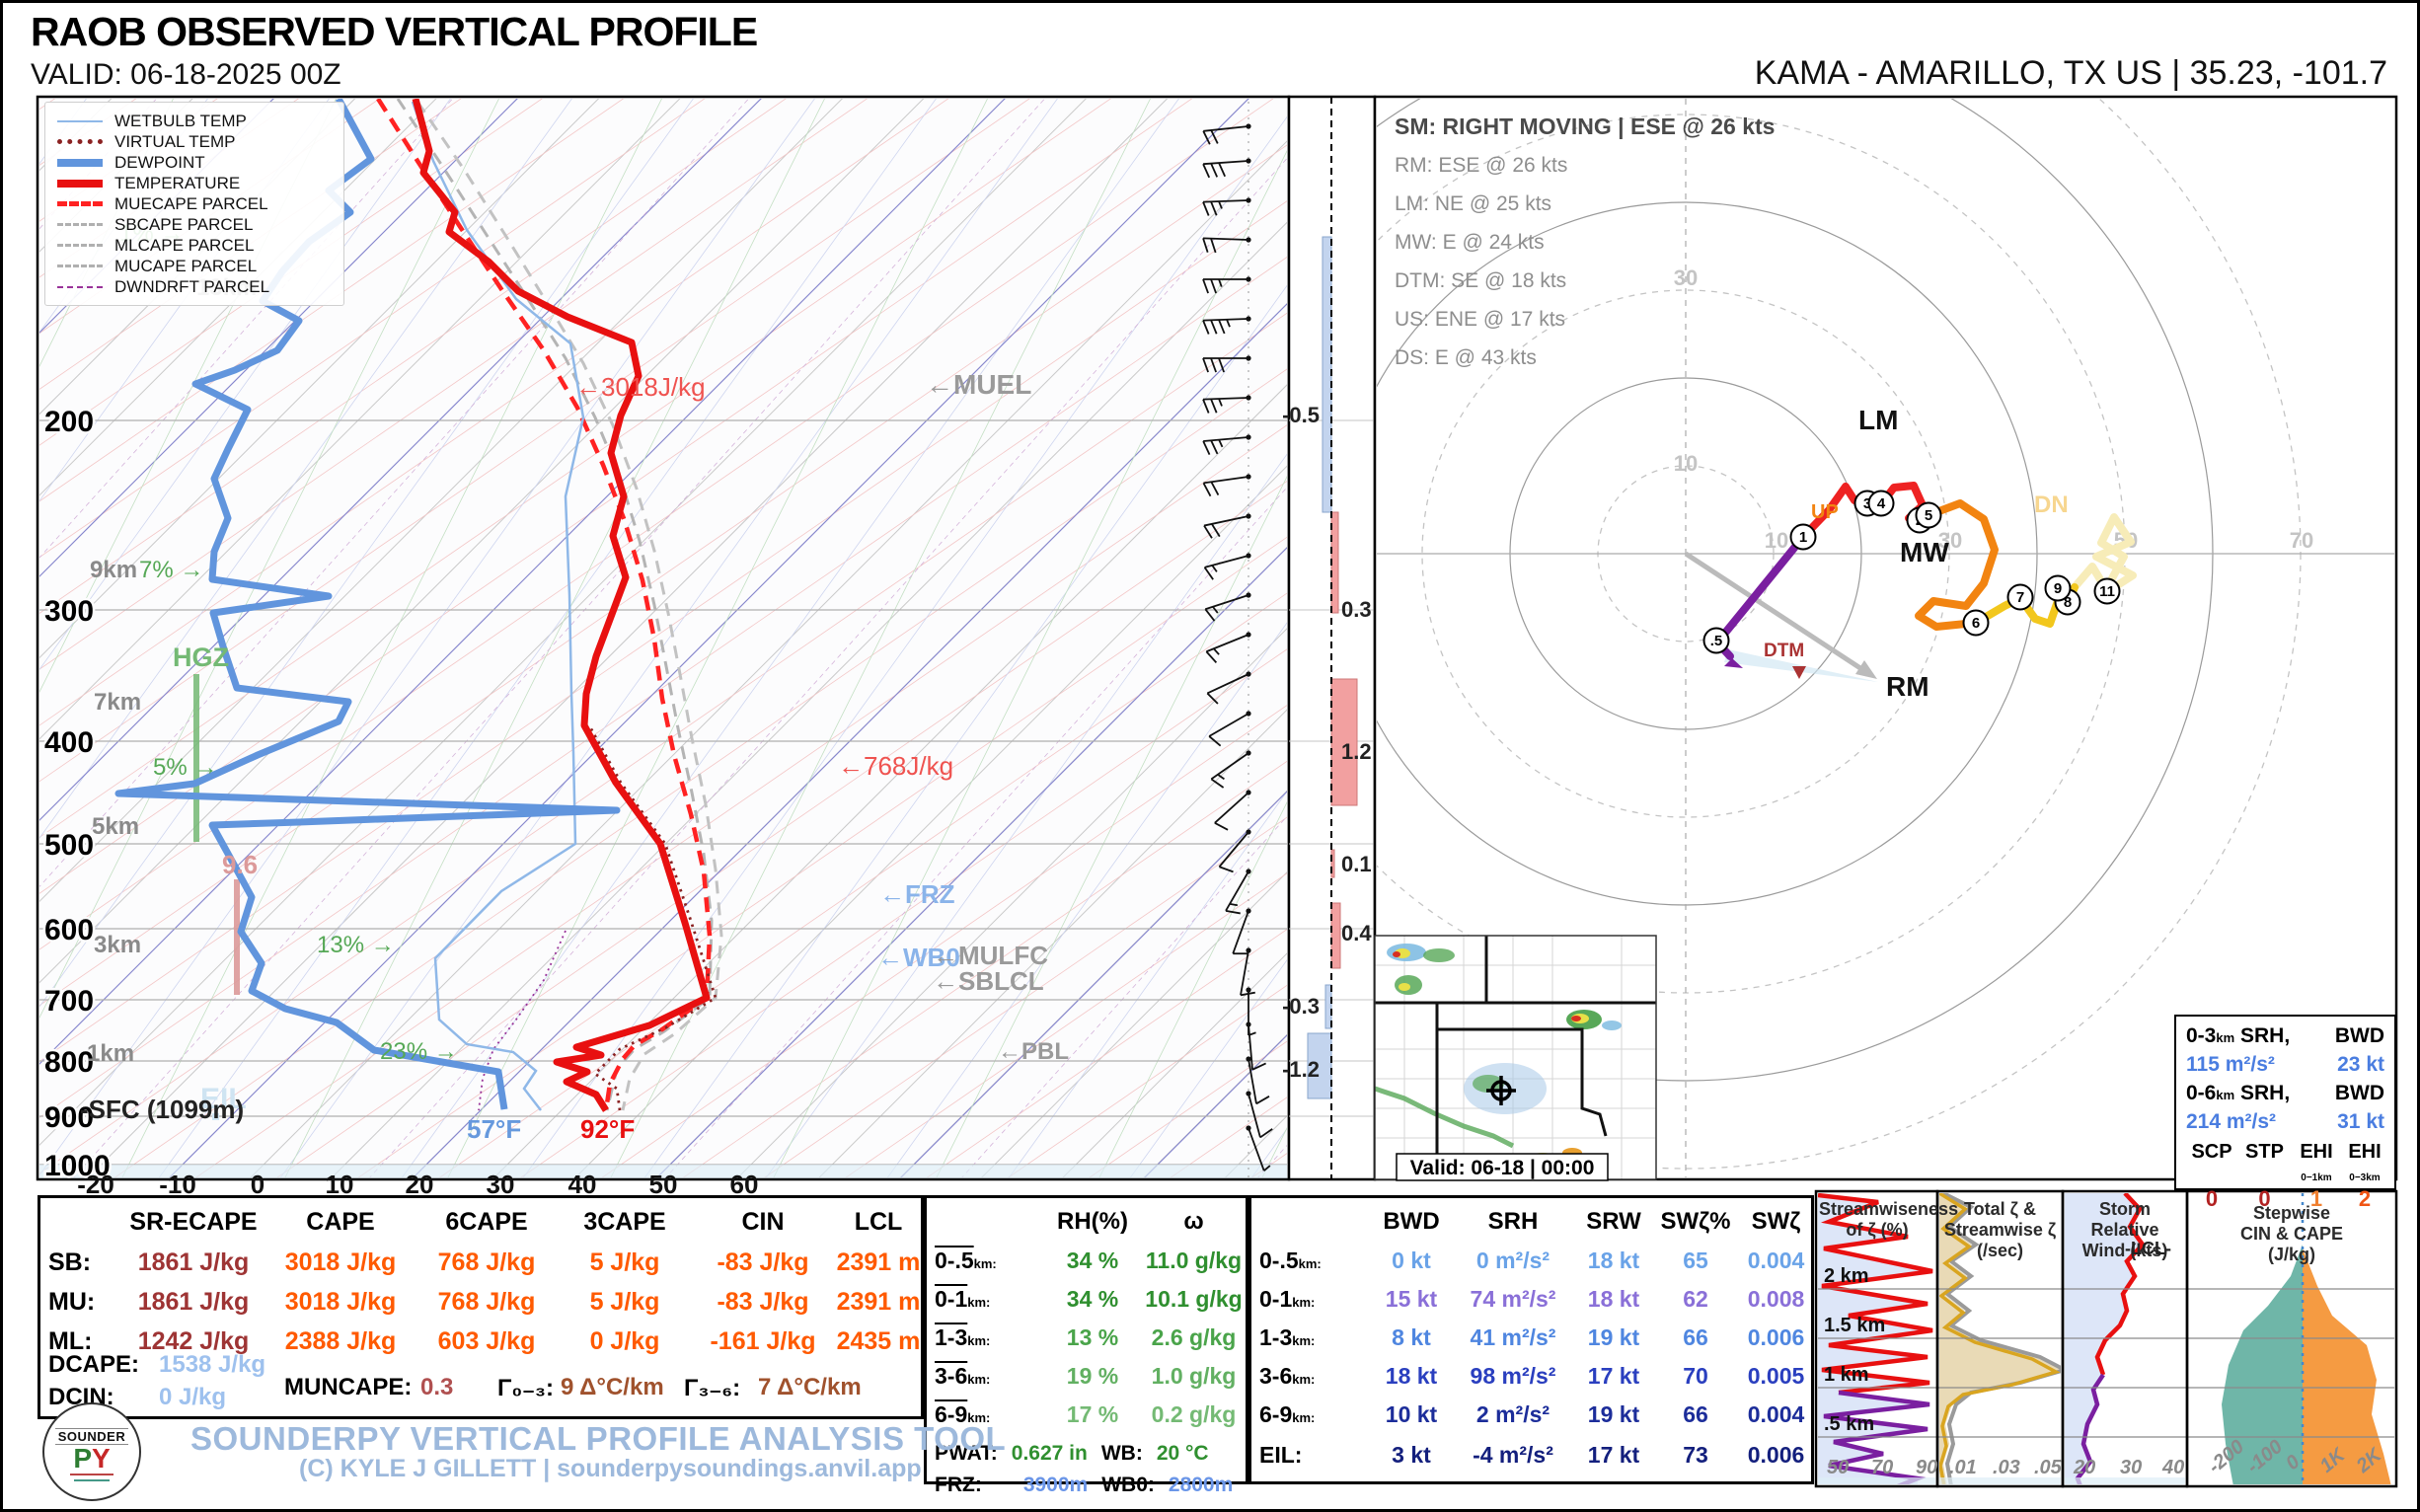  I want to click on mini-panel-gridlines, so click(2106, 1363).